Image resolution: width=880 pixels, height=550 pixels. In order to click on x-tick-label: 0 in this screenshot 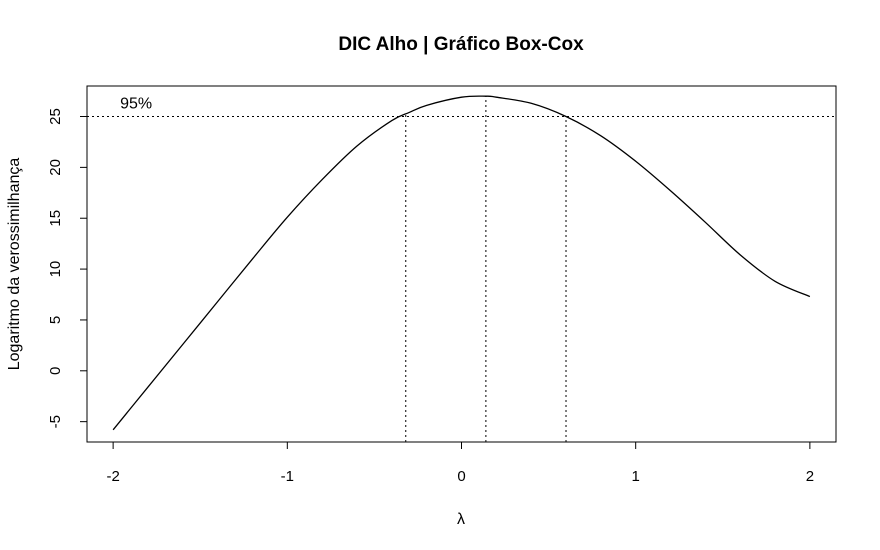, I will do `click(461, 476)`.